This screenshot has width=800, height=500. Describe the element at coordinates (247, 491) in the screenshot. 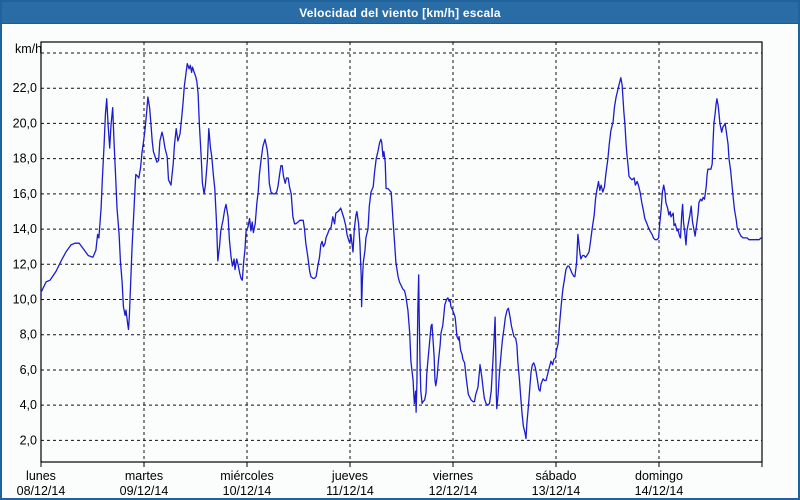

I see `x-date-label: 10/12/14` at that location.